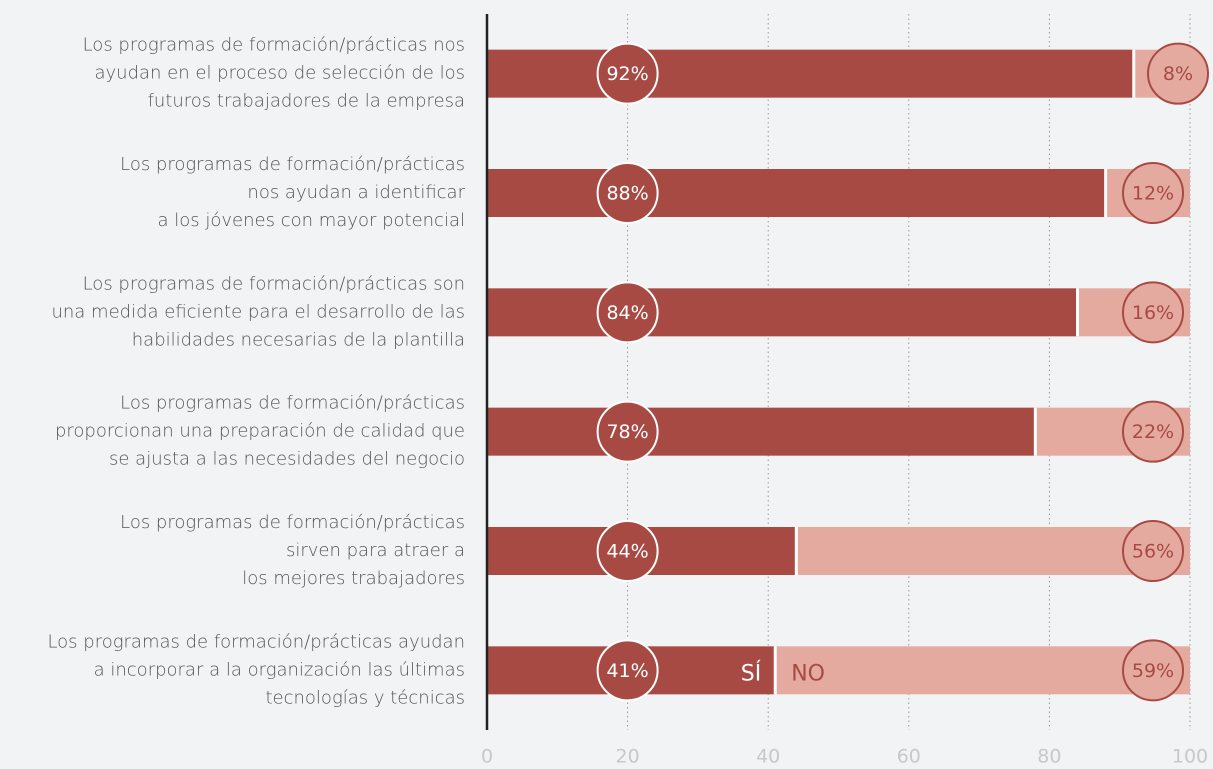 This screenshot has height=769, width=1213. I want to click on value-label: 8%, so click(1178, 74).